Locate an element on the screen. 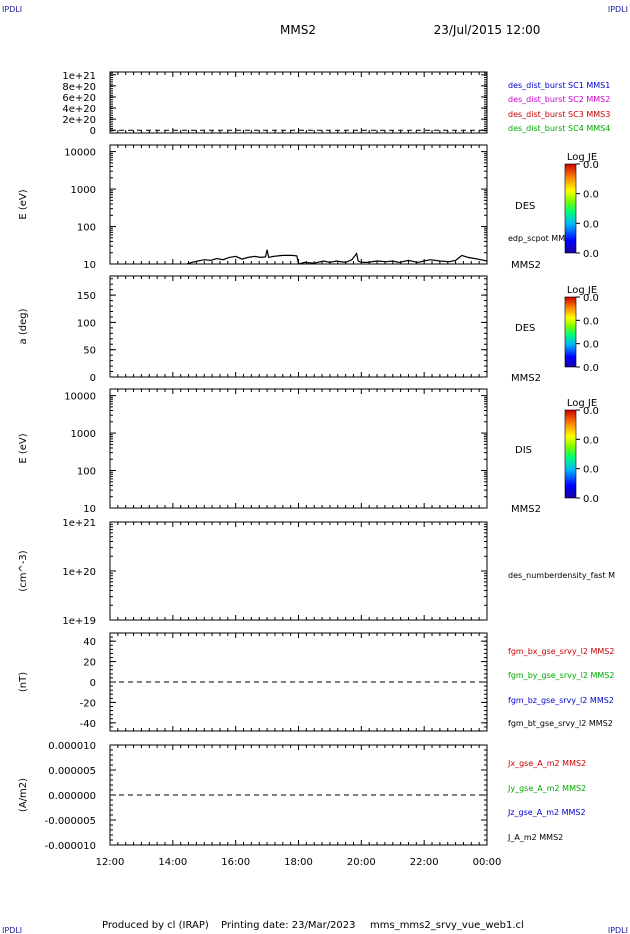 The image size is (630, 934). y-tick-label: -0.000005 is located at coordinates (70, 821).